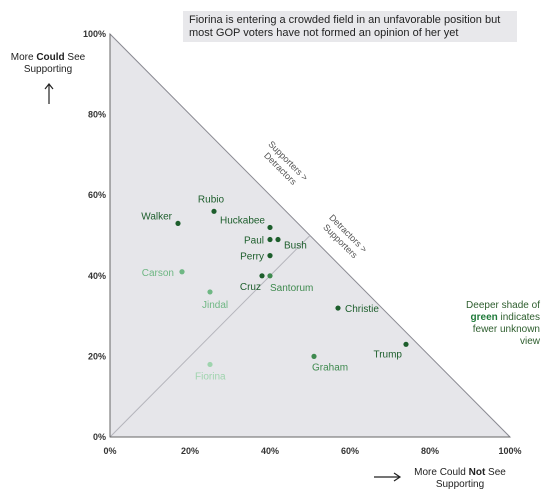 The image size is (558, 500). Describe the element at coordinates (50, 57) in the screenshot. I see `y-axis-label-emphasis: Could` at that location.